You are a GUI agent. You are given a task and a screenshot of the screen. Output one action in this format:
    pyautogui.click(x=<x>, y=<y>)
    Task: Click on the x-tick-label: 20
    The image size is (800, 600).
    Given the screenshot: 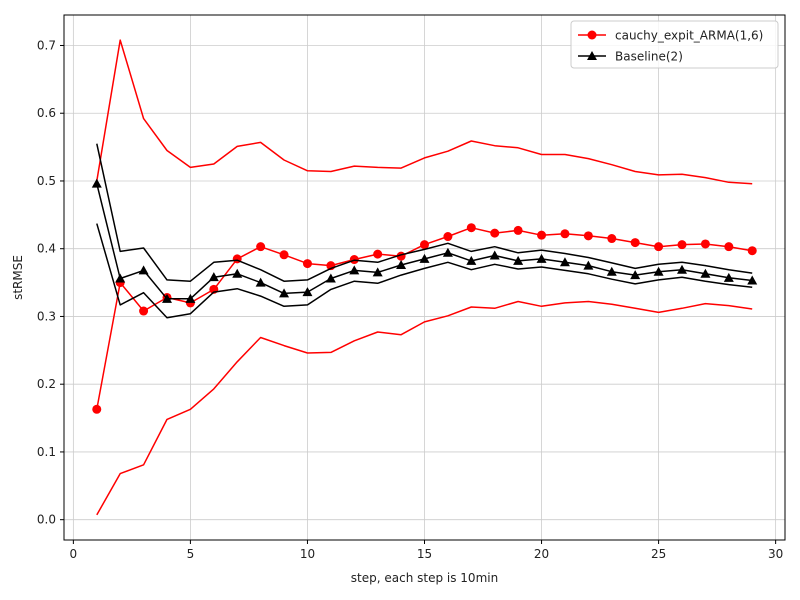 What is the action you would take?
    pyautogui.click(x=541, y=554)
    